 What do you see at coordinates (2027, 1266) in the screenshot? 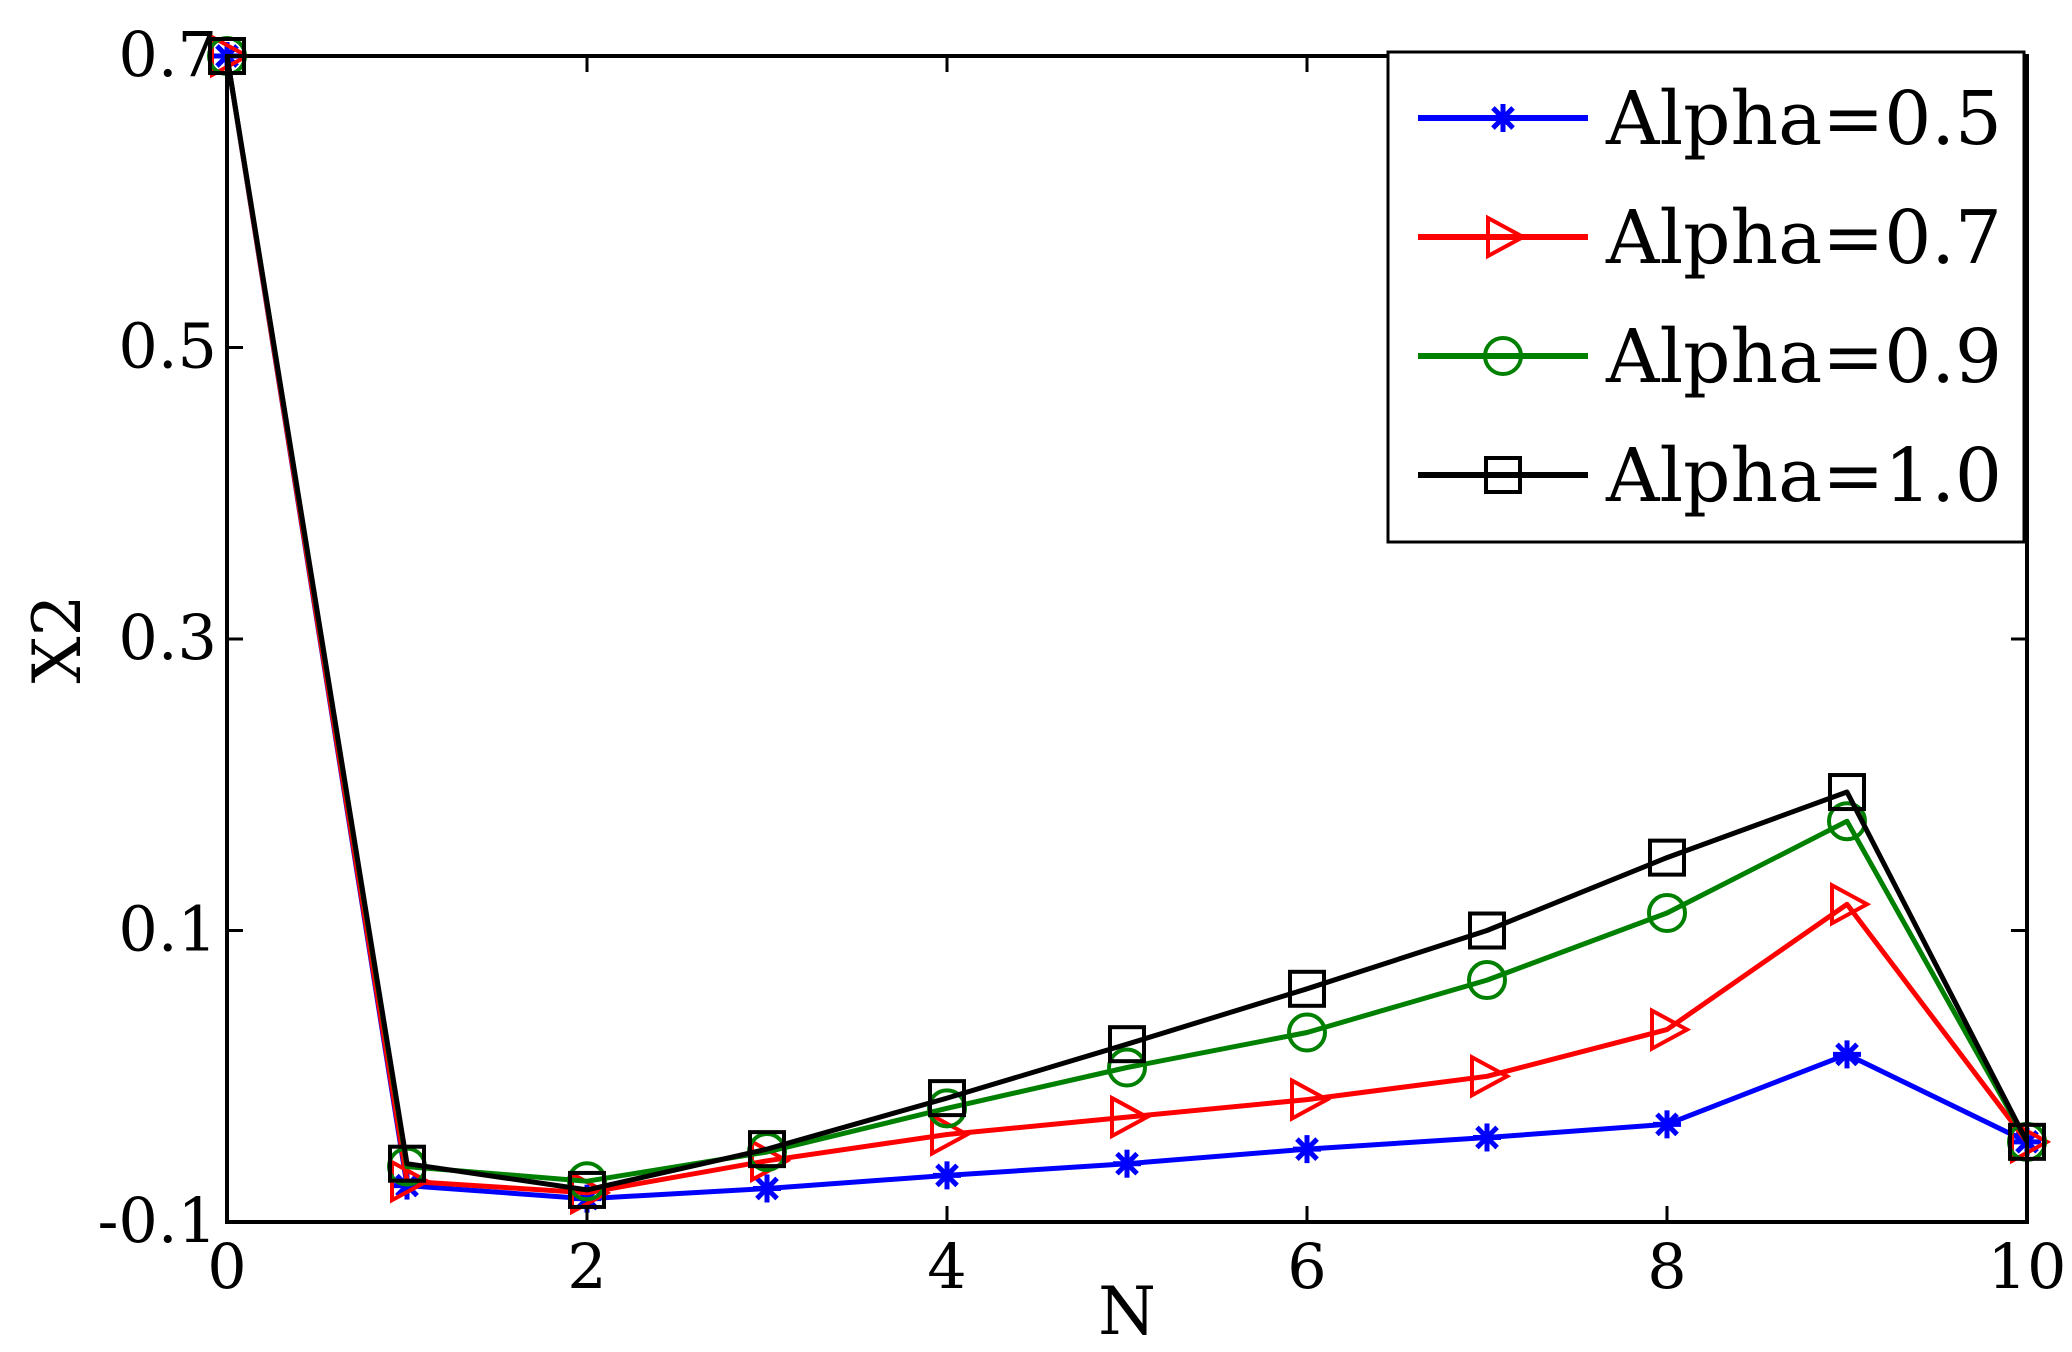
I see `x-tick-label: 10` at bounding box center [2027, 1266].